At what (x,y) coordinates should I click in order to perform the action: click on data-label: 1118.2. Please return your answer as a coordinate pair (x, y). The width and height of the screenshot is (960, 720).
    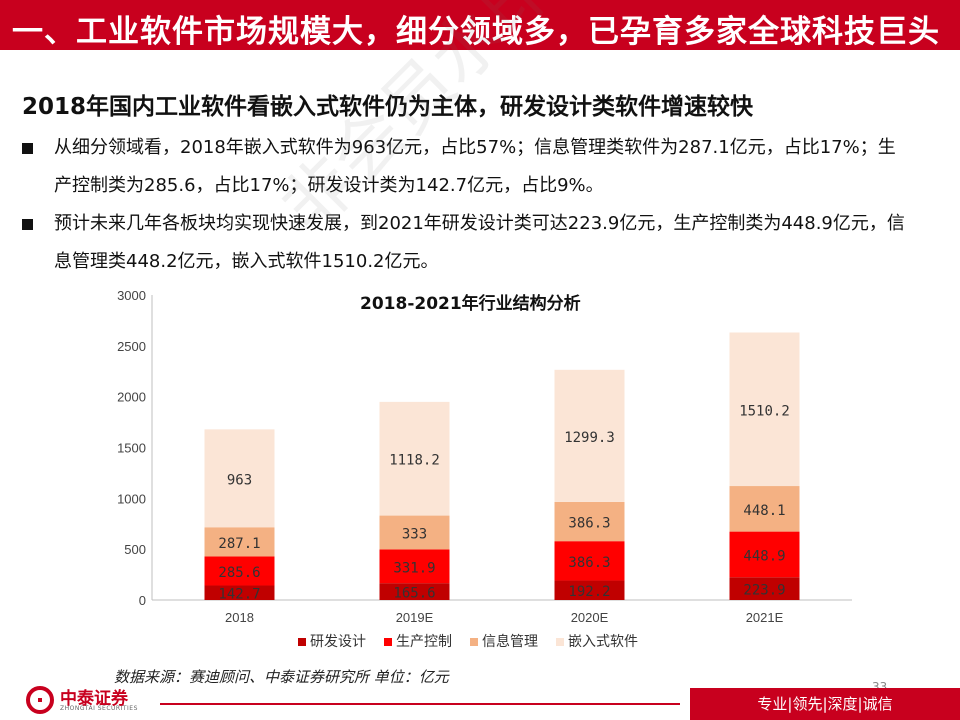
    Looking at the image, I should click on (414, 461).